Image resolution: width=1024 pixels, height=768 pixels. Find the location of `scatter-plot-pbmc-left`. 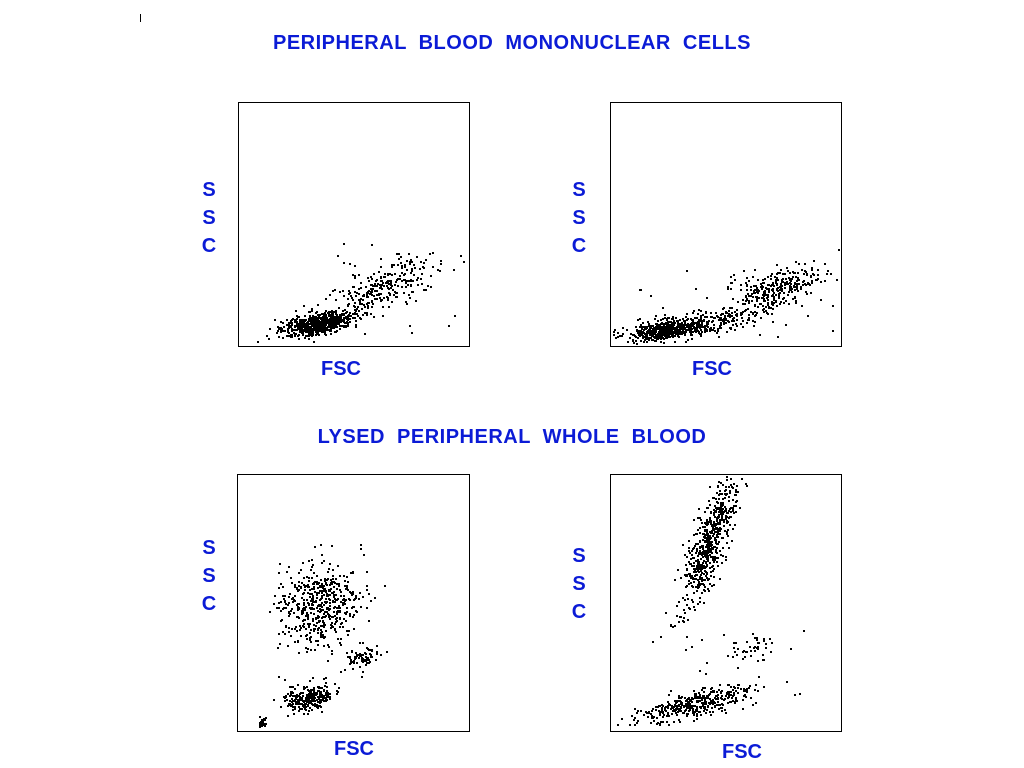

scatter-plot-pbmc-left is located at coordinates (354, 224).